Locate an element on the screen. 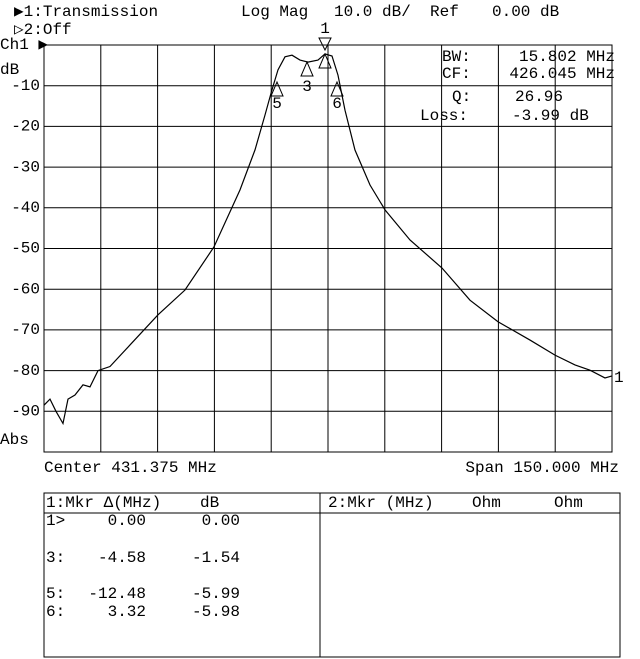  cell: -12.48 is located at coordinates (117, 594).